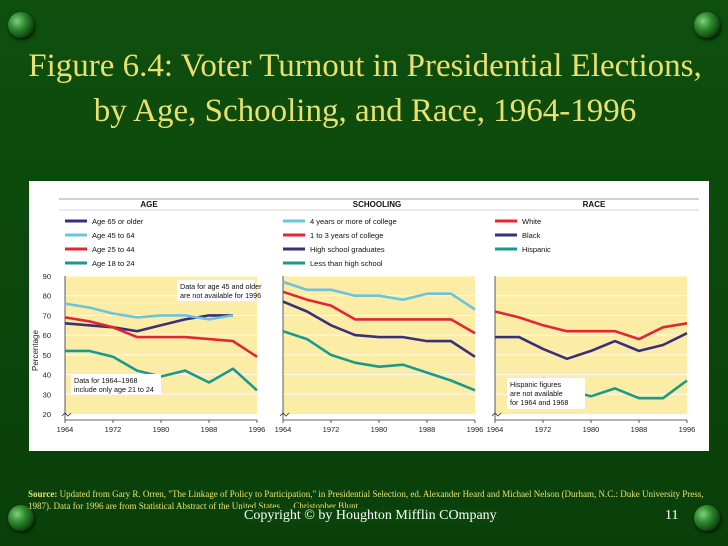  Describe the element at coordinates (47, 315) in the screenshot. I see `y-tick-label: 70` at that location.